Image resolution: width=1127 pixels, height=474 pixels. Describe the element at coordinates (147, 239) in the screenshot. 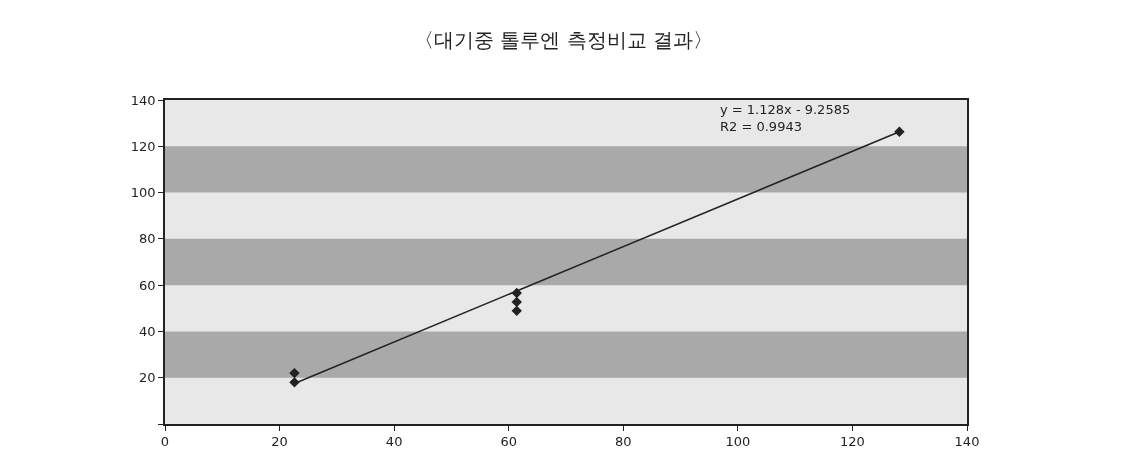

I see `y-tick-label: 80` at that location.